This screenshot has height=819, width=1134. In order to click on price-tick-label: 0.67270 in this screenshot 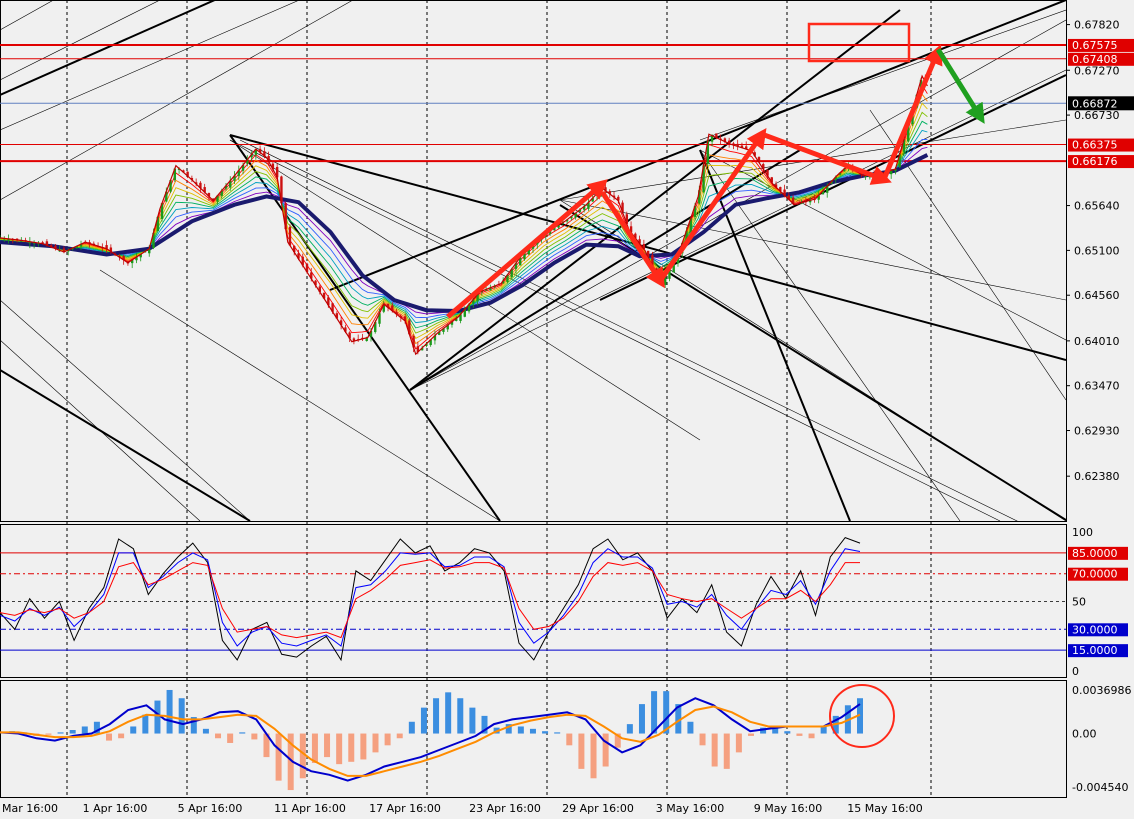, I will do `click(1097, 70)`.